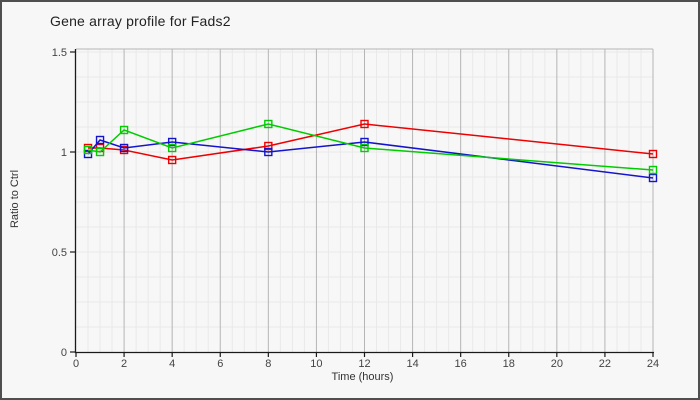 This screenshot has width=700, height=400. Describe the element at coordinates (172, 364) in the screenshot. I see `x-tick-label: 4` at that location.